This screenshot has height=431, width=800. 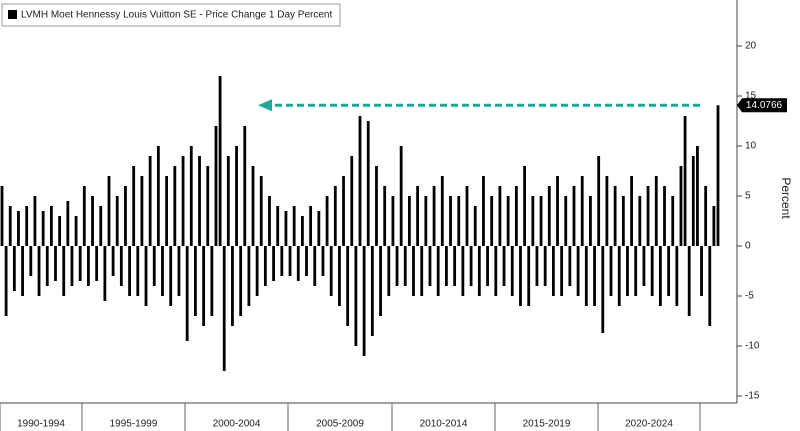 I want to click on x-tick-label: 2010-2014, so click(x=444, y=424).